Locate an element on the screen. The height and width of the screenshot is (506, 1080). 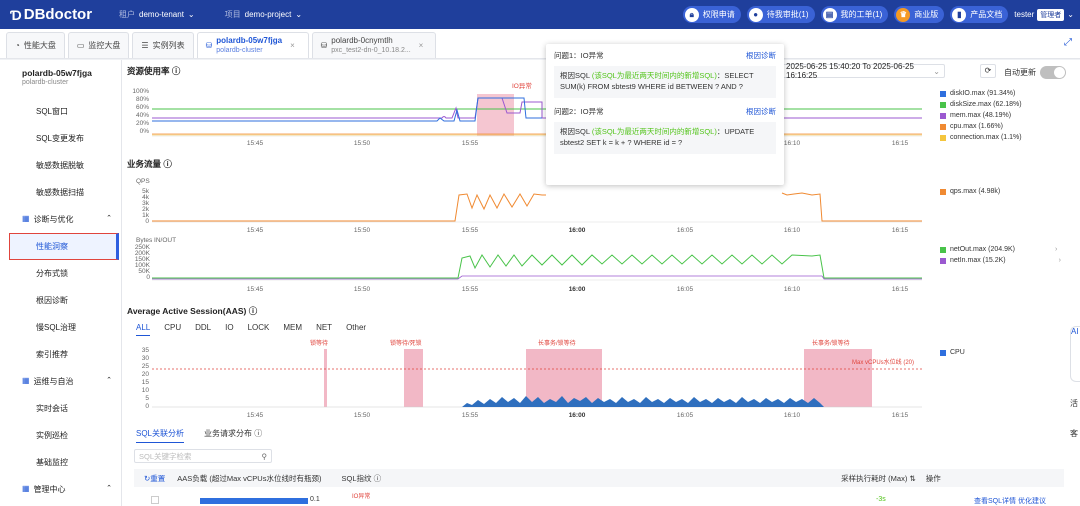
sidebar-item-live-sessions: 实时会话 is located at coordinates (52, 408).